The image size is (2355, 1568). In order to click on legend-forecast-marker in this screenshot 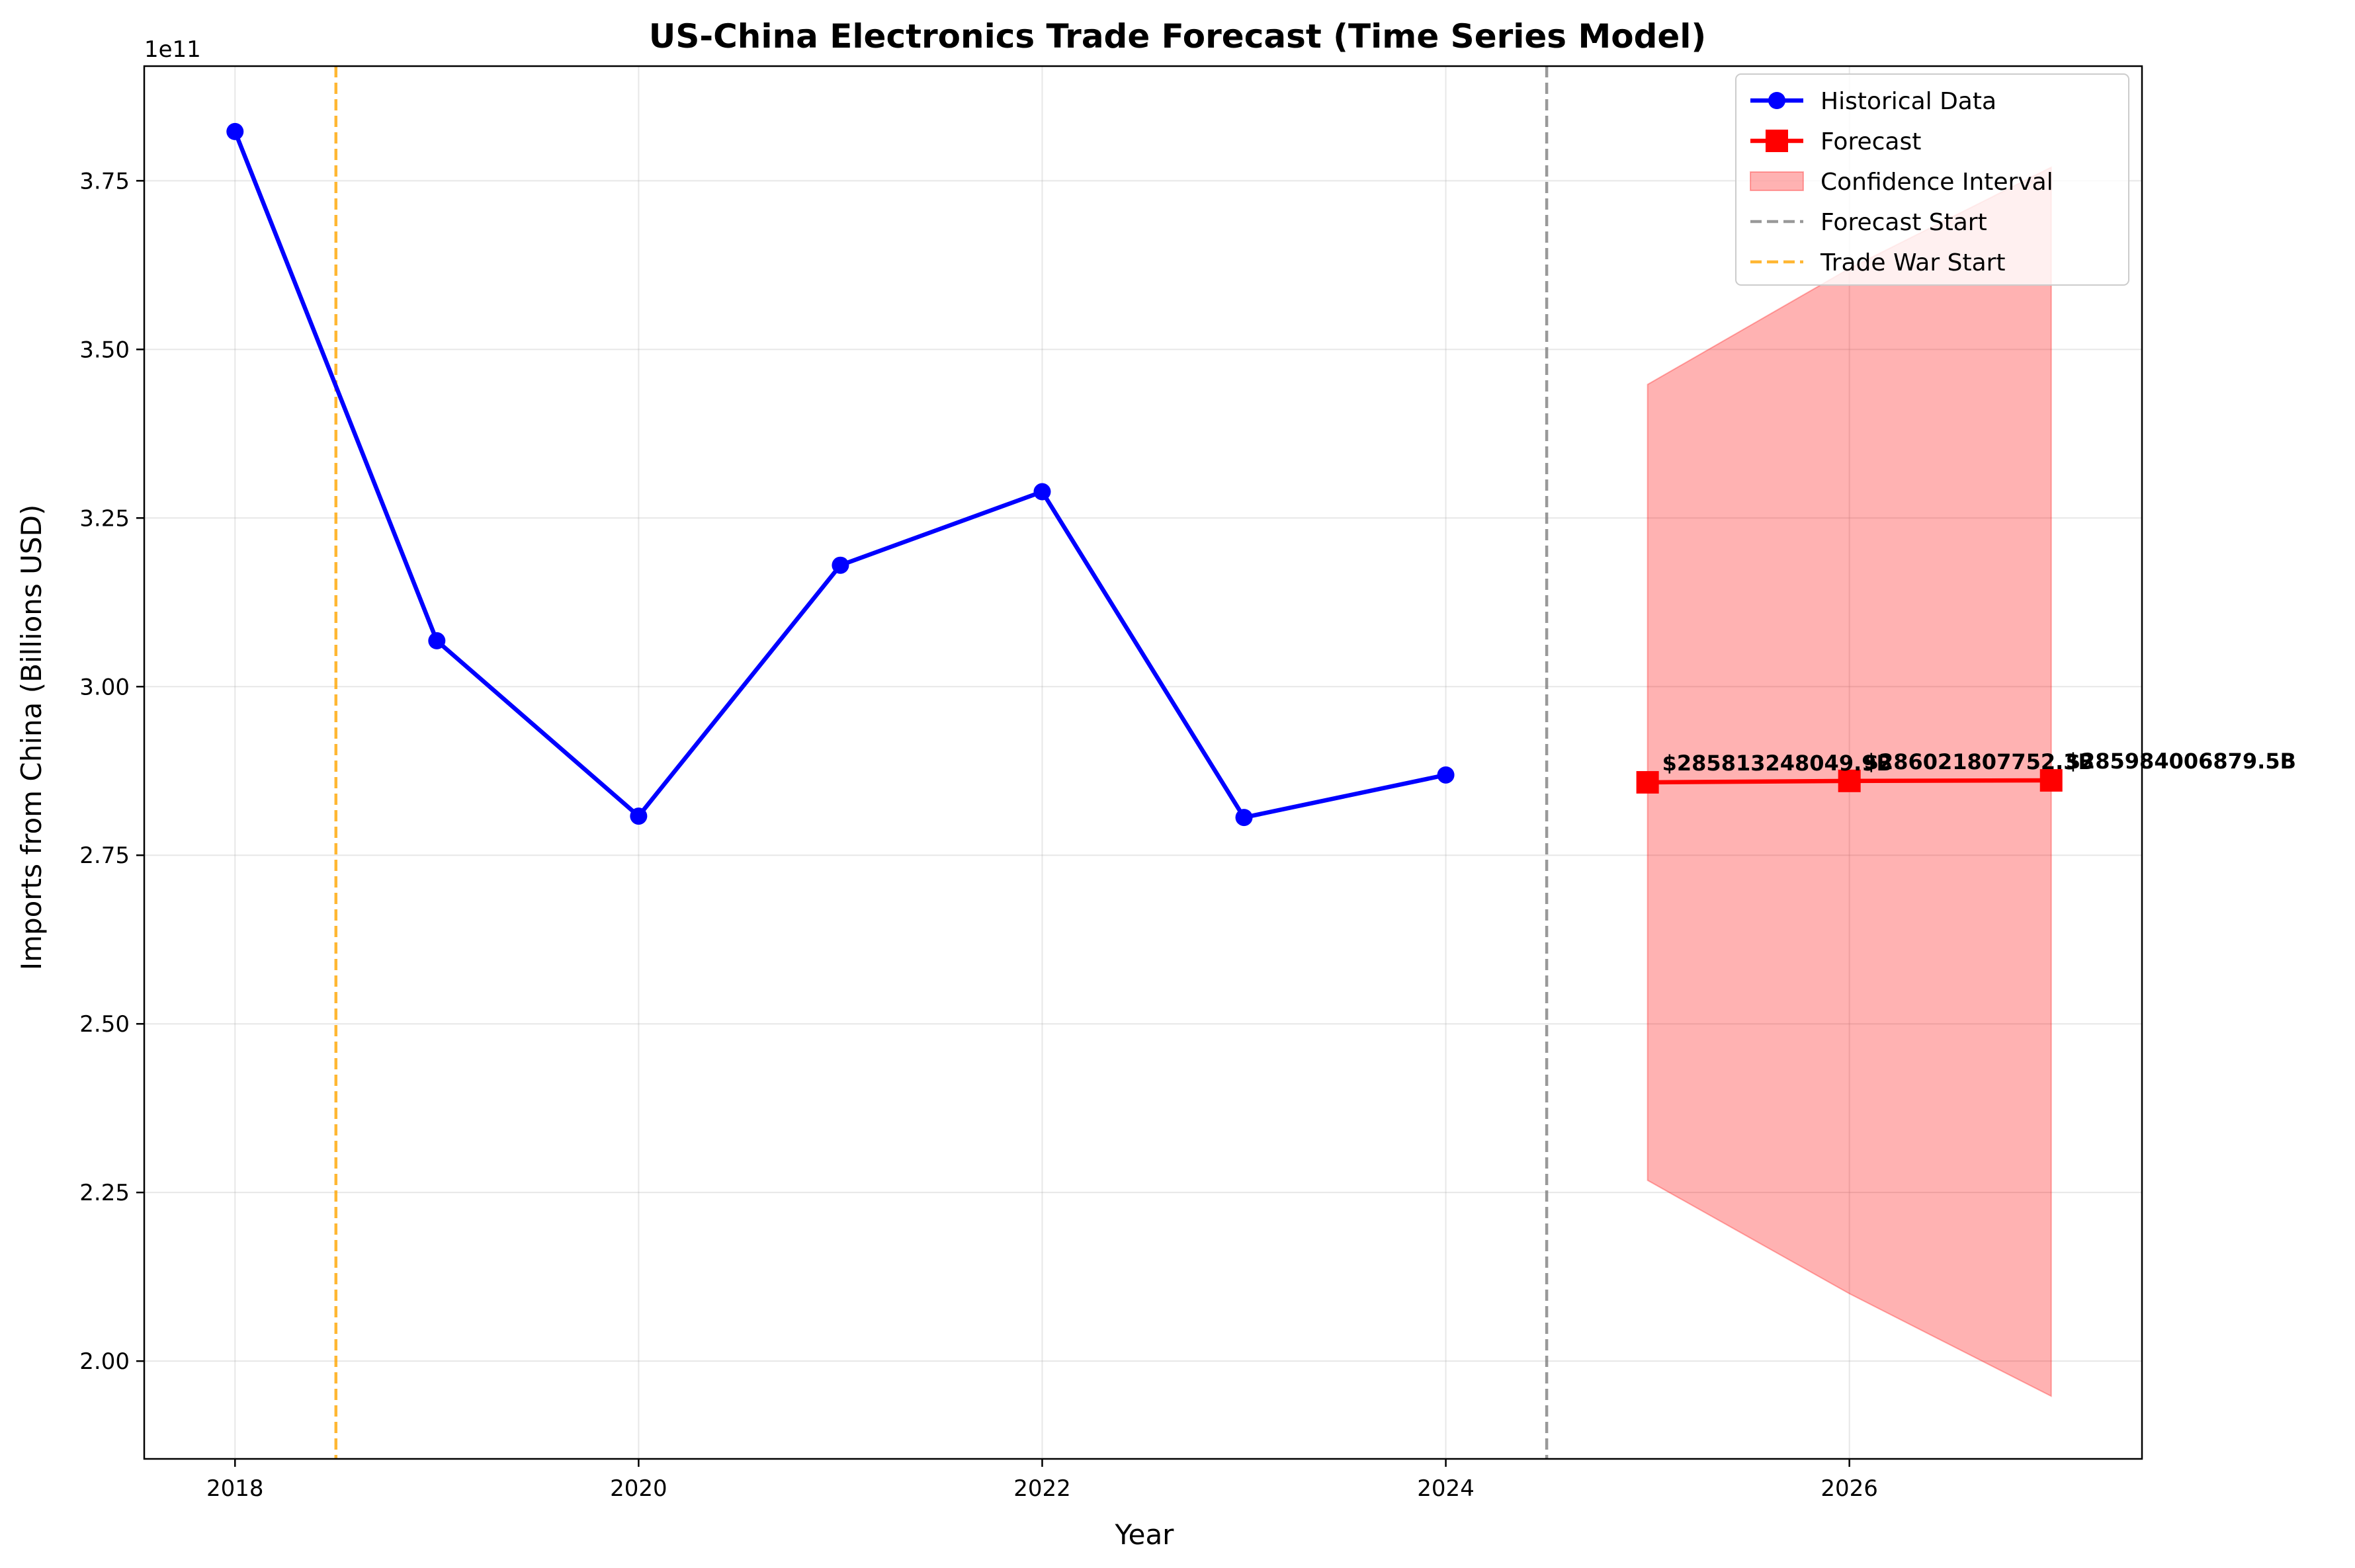, I will do `click(1777, 141)`.